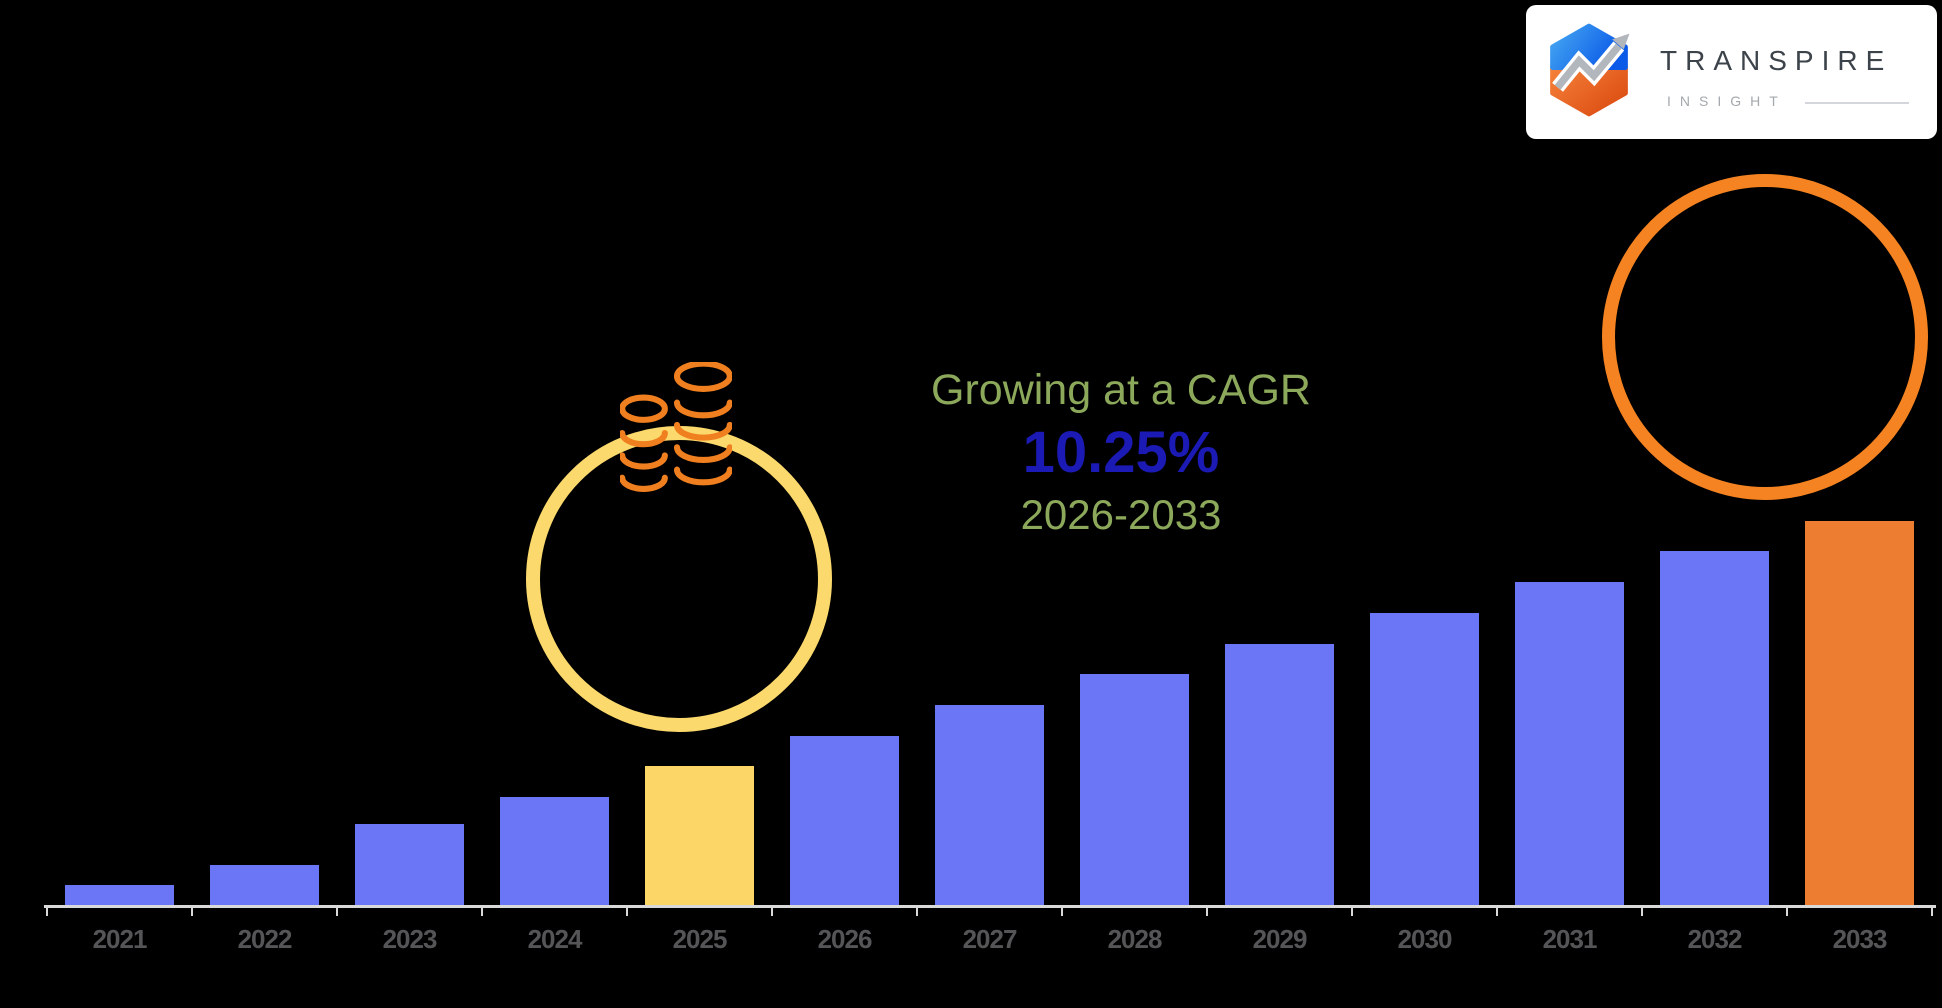 This screenshot has width=1942, height=1008. Describe the element at coordinates (265, 939) in the screenshot. I see `axis-label-2022: 2022` at that location.